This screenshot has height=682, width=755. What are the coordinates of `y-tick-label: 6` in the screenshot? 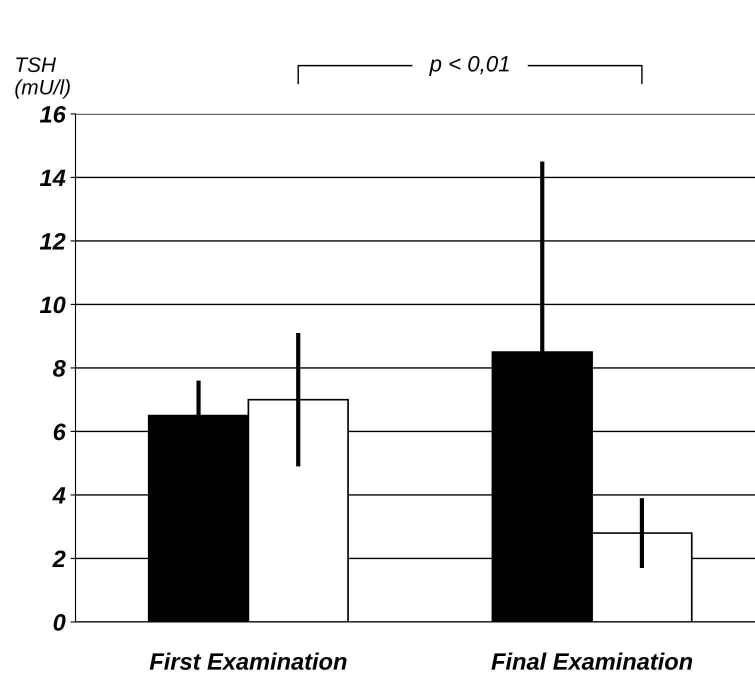 It's located at (60, 432).